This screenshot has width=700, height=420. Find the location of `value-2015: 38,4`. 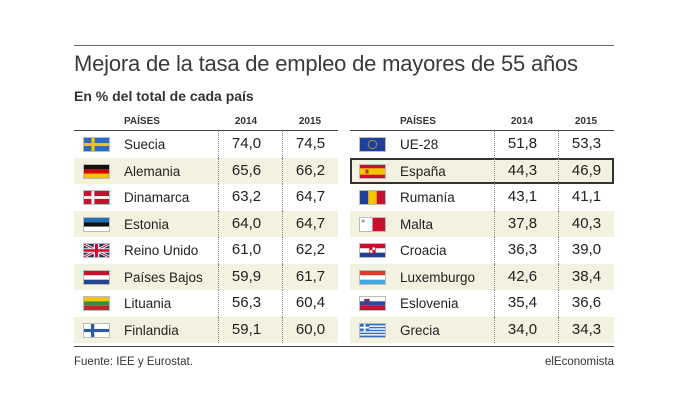

value-2015: 38,4 is located at coordinates (586, 276).